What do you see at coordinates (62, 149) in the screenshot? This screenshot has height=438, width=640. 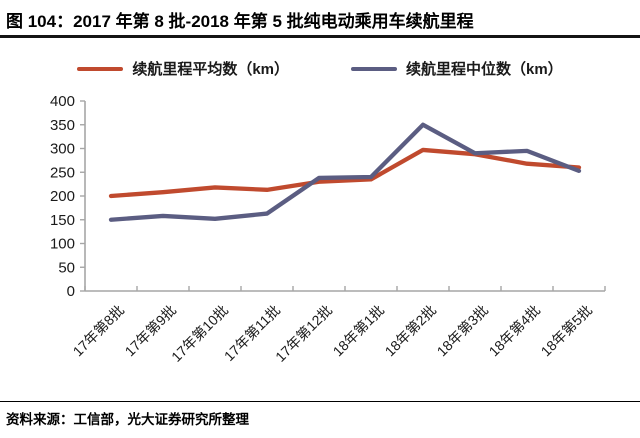 I see `svg-text: 300` at bounding box center [62, 149].